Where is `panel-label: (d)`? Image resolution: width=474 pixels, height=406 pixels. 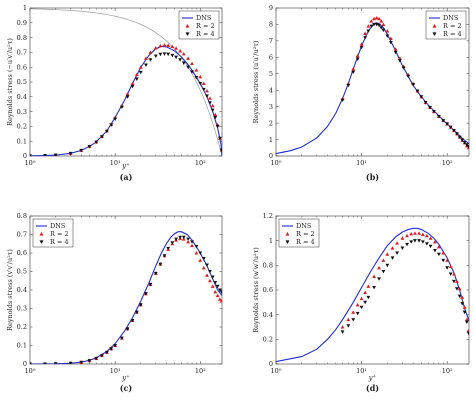
panel-label: (d) is located at coordinates (372, 388).